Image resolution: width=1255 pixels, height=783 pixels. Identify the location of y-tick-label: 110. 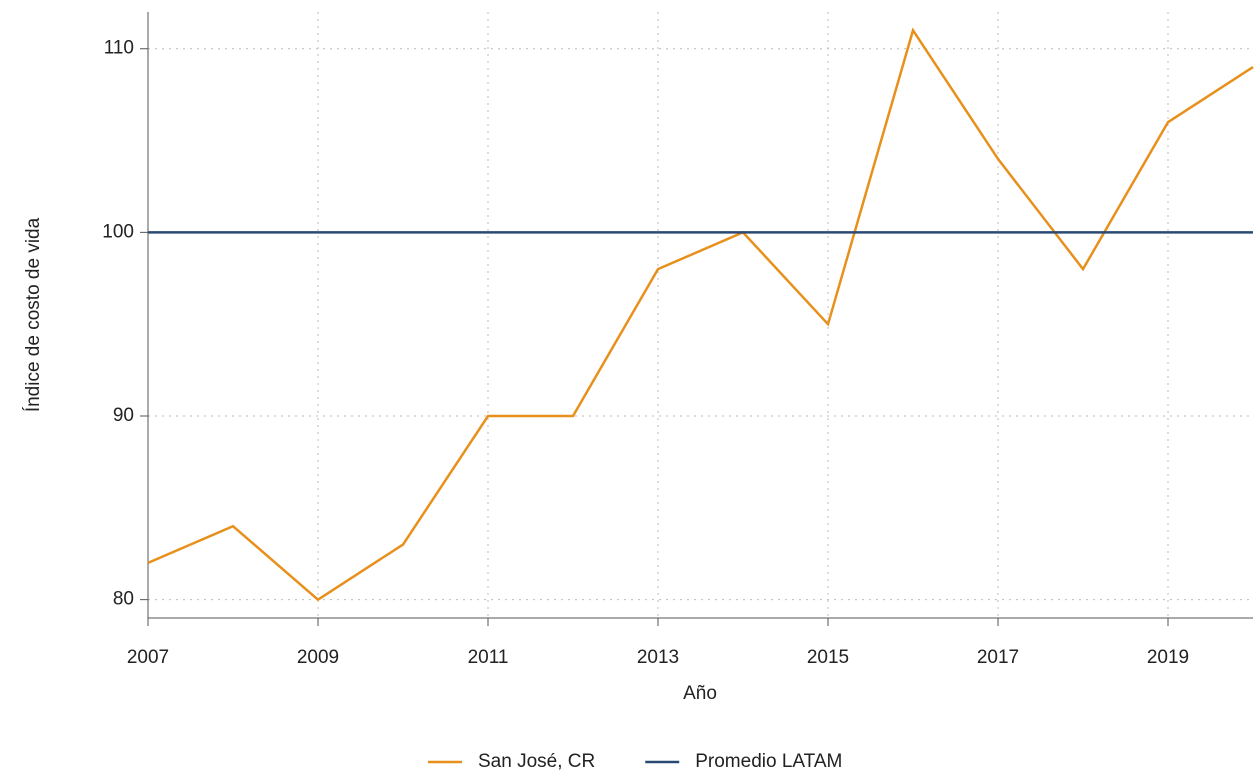
(119, 48).